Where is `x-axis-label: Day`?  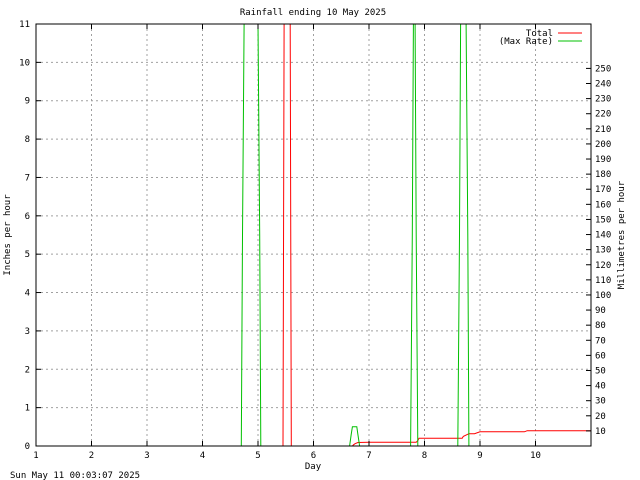
x-axis-label: Day is located at coordinates (313, 467).